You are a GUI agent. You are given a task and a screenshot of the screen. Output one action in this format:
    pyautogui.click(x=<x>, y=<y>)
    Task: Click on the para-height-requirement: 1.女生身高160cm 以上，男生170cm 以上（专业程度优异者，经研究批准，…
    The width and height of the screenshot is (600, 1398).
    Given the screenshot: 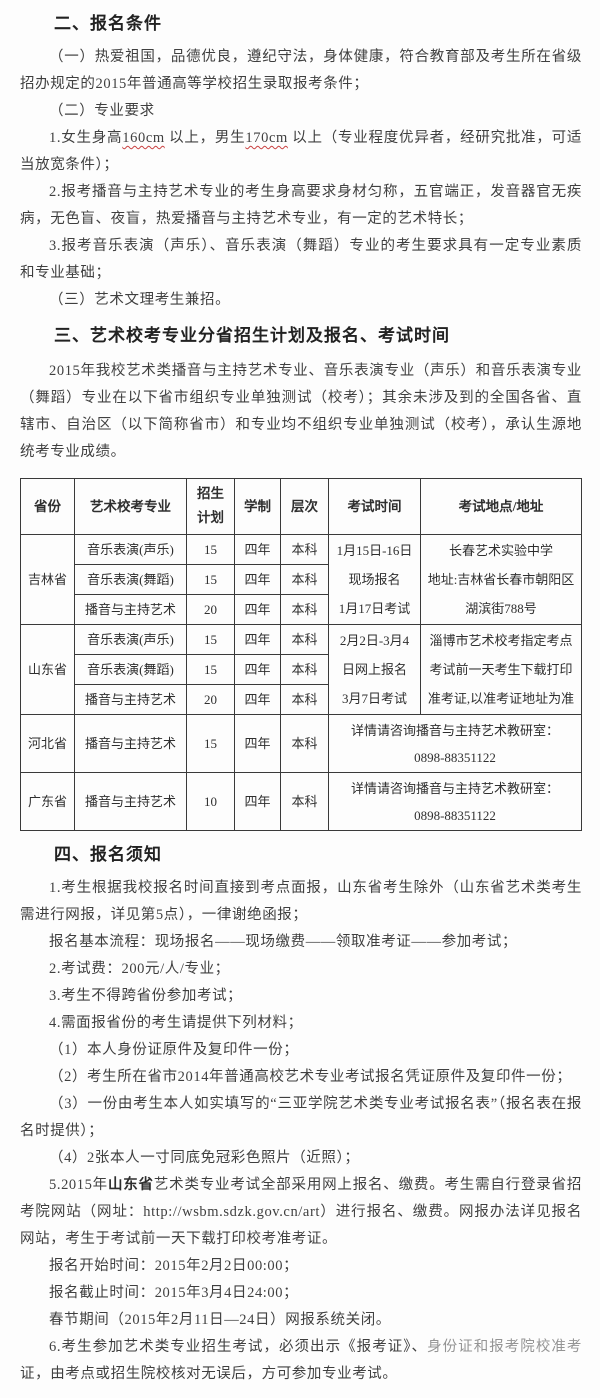 What is the action you would take?
    pyautogui.click(x=301, y=152)
    